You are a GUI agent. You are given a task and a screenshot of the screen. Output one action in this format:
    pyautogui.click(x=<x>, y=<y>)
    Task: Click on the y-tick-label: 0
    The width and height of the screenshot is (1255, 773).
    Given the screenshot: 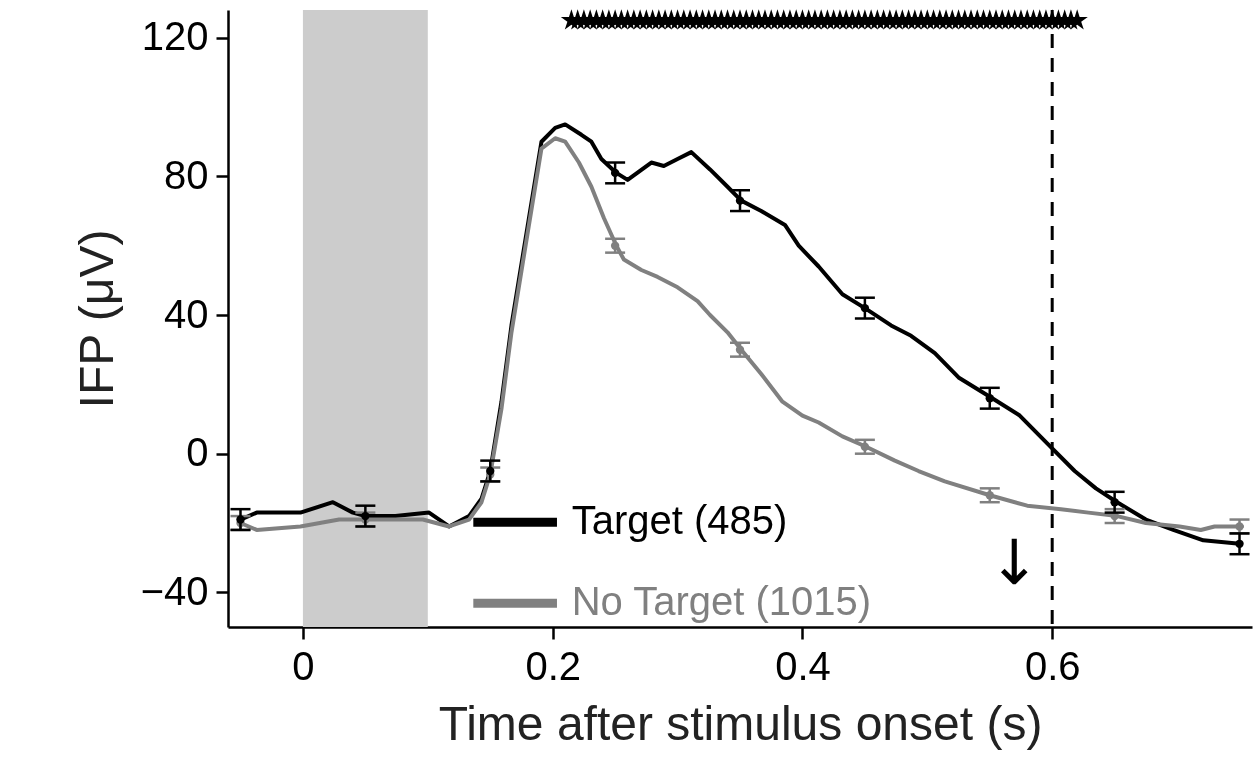 What is the action you would take?
    pyautogui.click(x=197, y=452)
    